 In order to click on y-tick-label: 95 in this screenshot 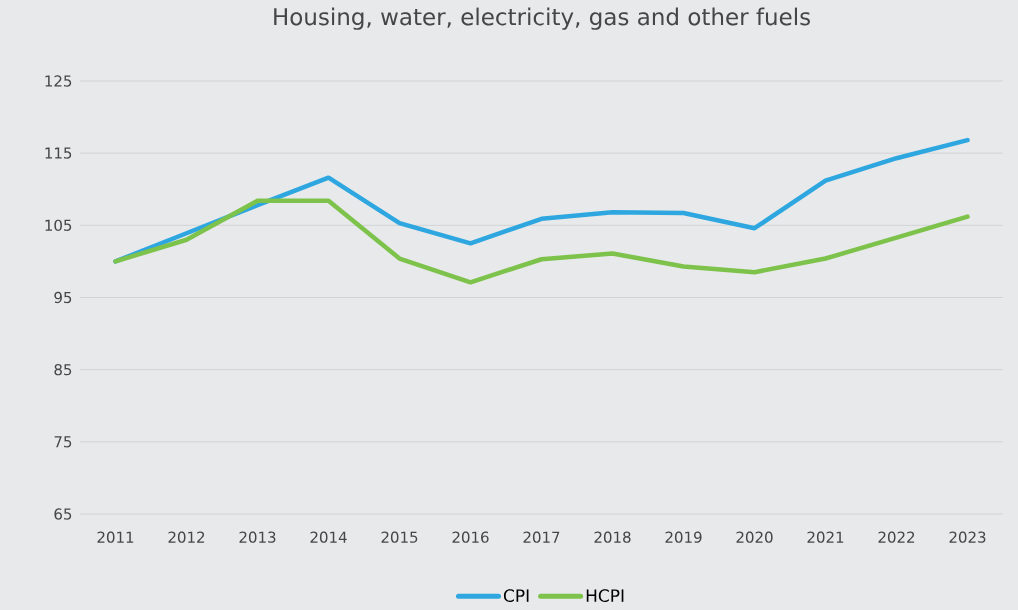, I will do `click(63, 297)`.